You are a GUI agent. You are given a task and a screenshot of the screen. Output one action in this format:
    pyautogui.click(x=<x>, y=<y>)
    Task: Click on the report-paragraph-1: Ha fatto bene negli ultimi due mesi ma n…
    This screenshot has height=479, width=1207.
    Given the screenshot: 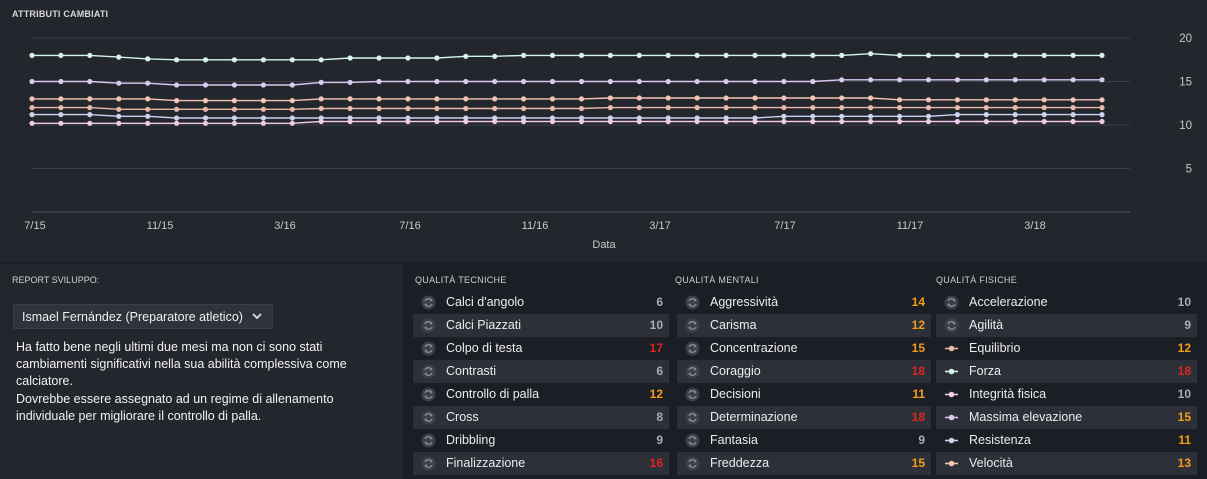 What is the action you would take?
    pyautogui.click(x=181, y=364)
    